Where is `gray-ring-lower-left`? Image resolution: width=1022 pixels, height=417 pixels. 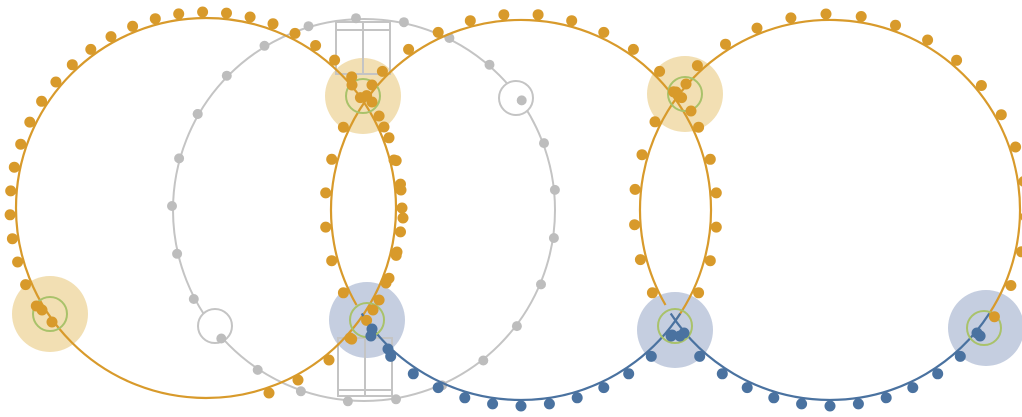
gray-ring-lower-left is located at coordinates (215, 326).